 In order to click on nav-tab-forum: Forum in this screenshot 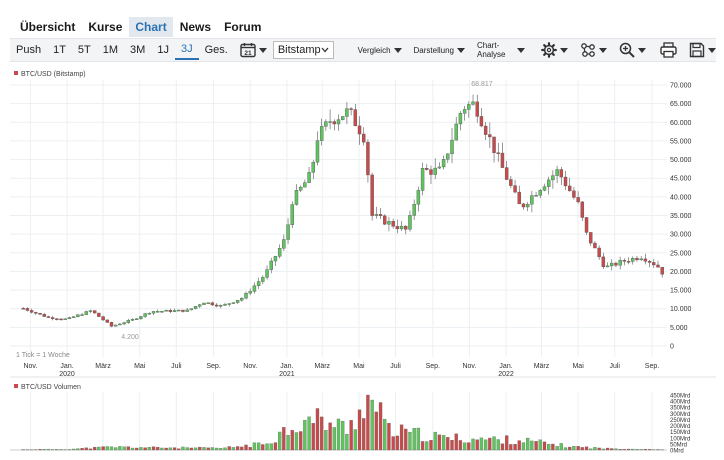, I will do `click(243, 27)`.